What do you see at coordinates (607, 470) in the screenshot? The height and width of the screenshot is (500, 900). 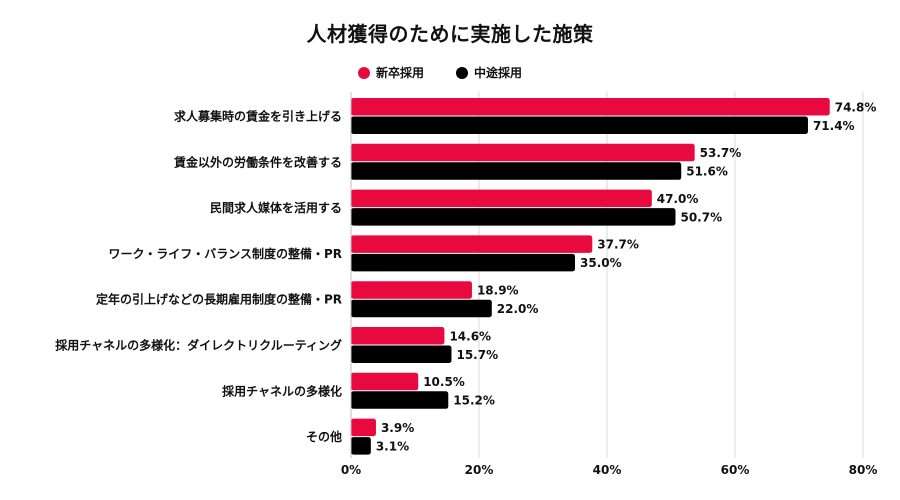 I see `tick-label: 40%` at bounding box center [607, 470].